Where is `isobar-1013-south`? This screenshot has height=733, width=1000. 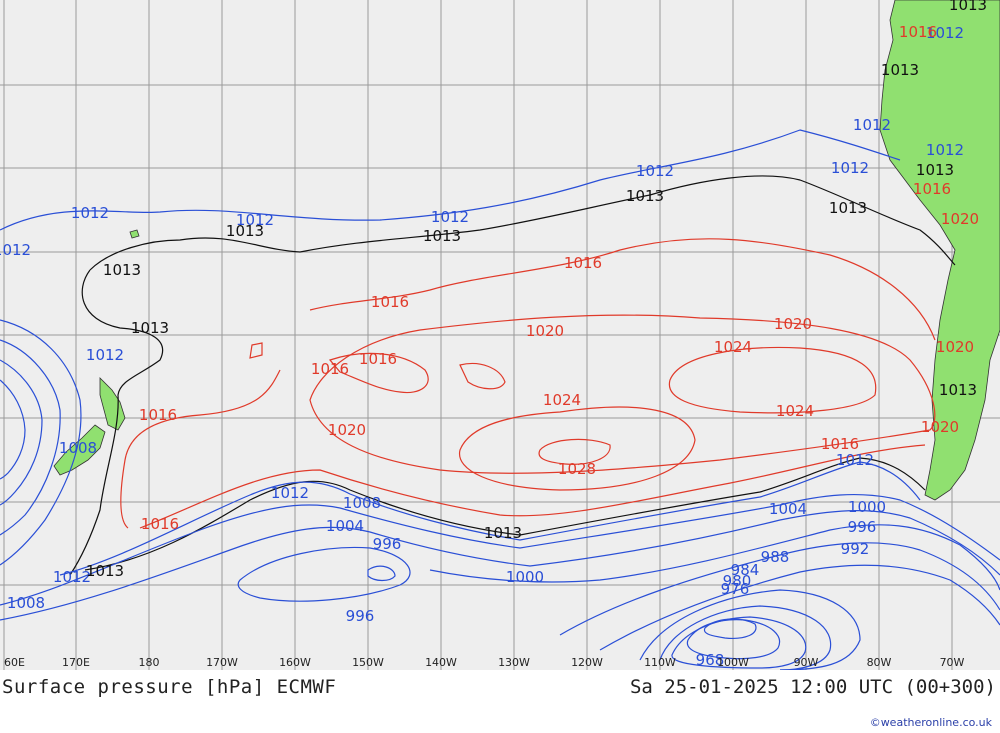
isobar-1013-south is located at coordinates (505, 514).